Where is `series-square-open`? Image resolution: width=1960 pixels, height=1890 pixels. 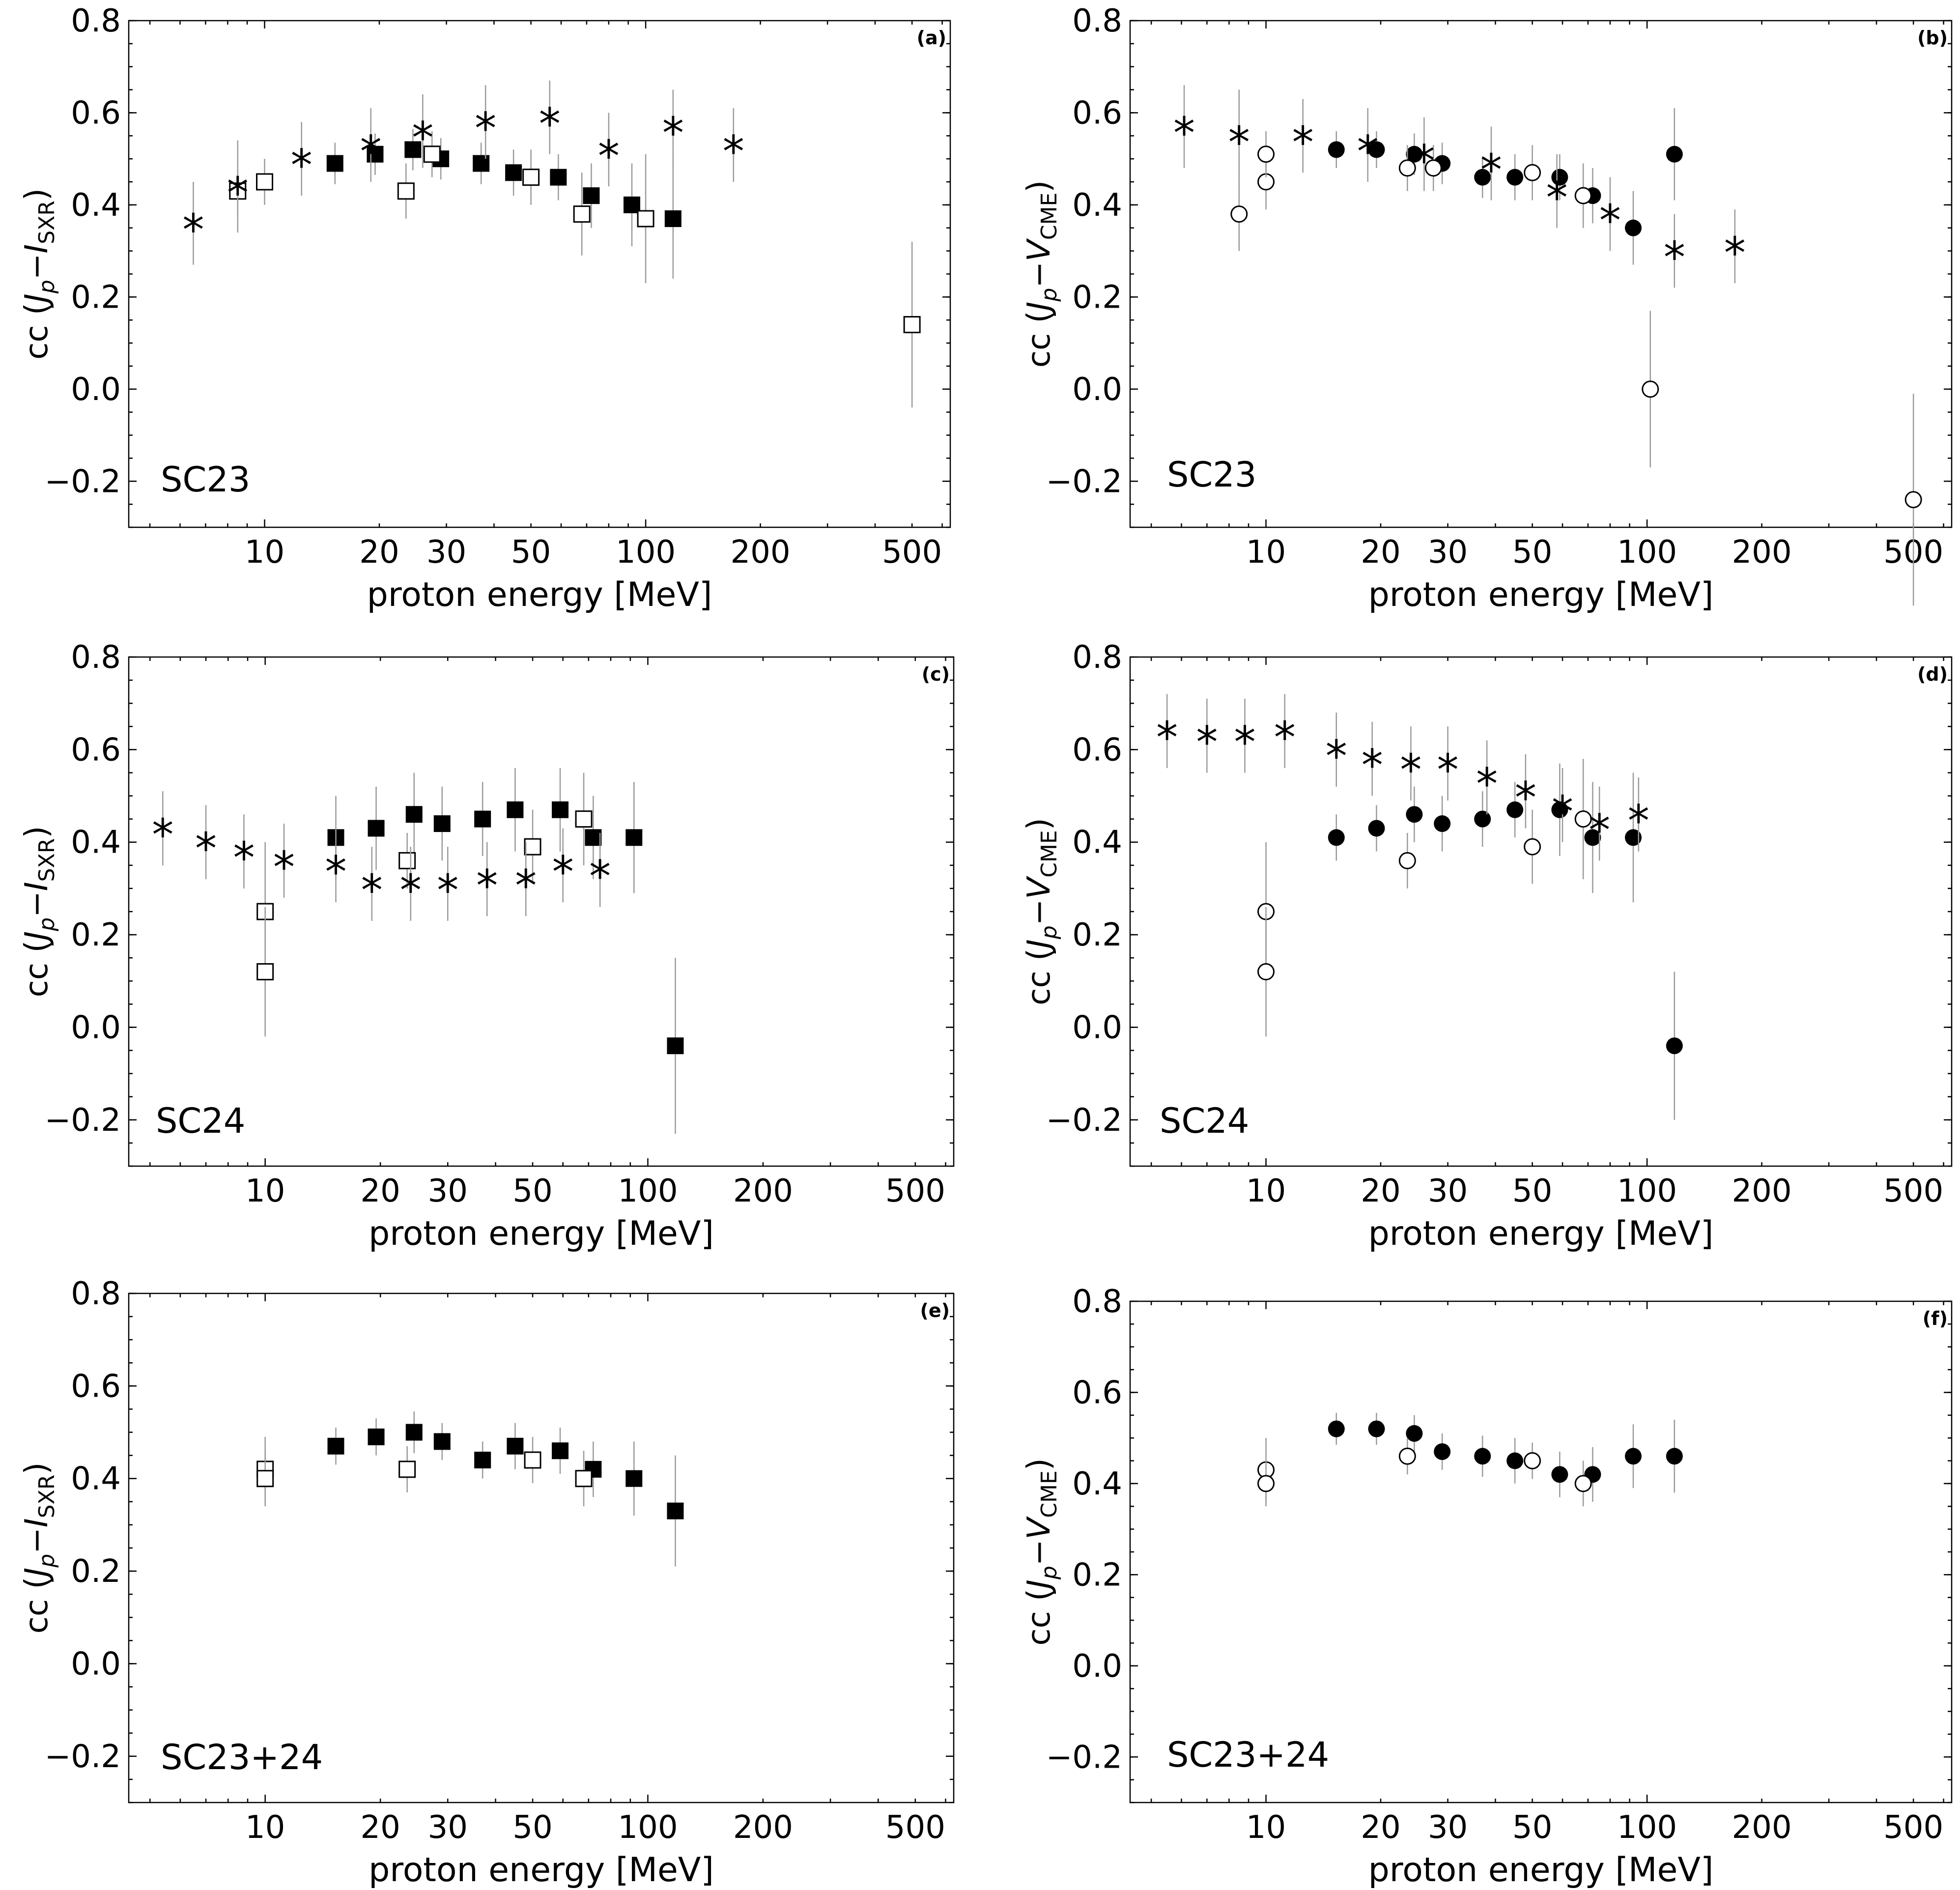 series-square-open is located at coordinates (575, 269).